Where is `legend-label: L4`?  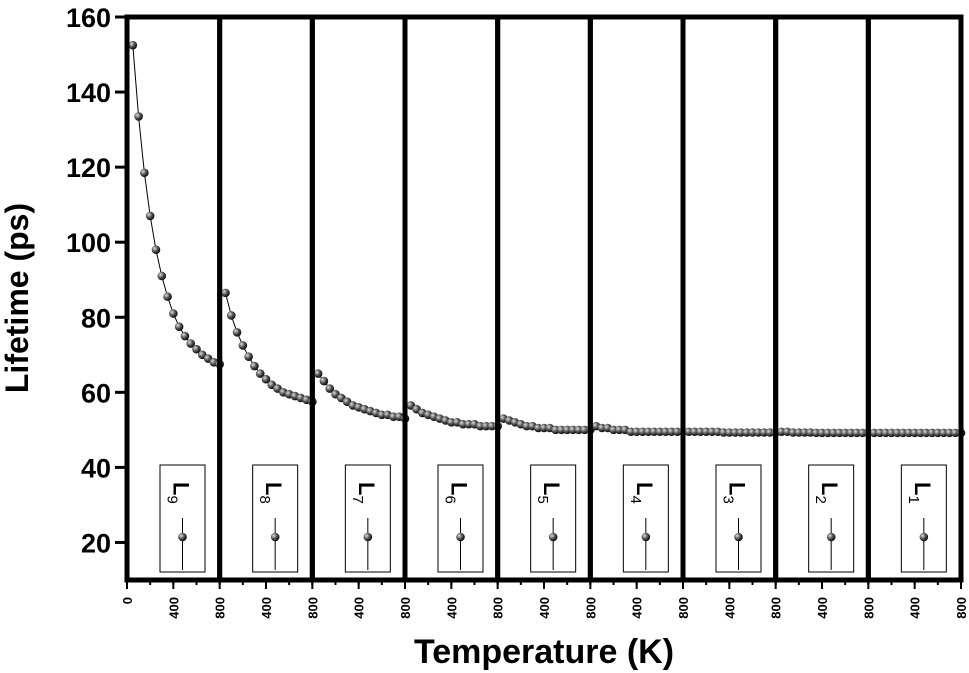 legend-label: L4 is located at coordinates (642, 493).